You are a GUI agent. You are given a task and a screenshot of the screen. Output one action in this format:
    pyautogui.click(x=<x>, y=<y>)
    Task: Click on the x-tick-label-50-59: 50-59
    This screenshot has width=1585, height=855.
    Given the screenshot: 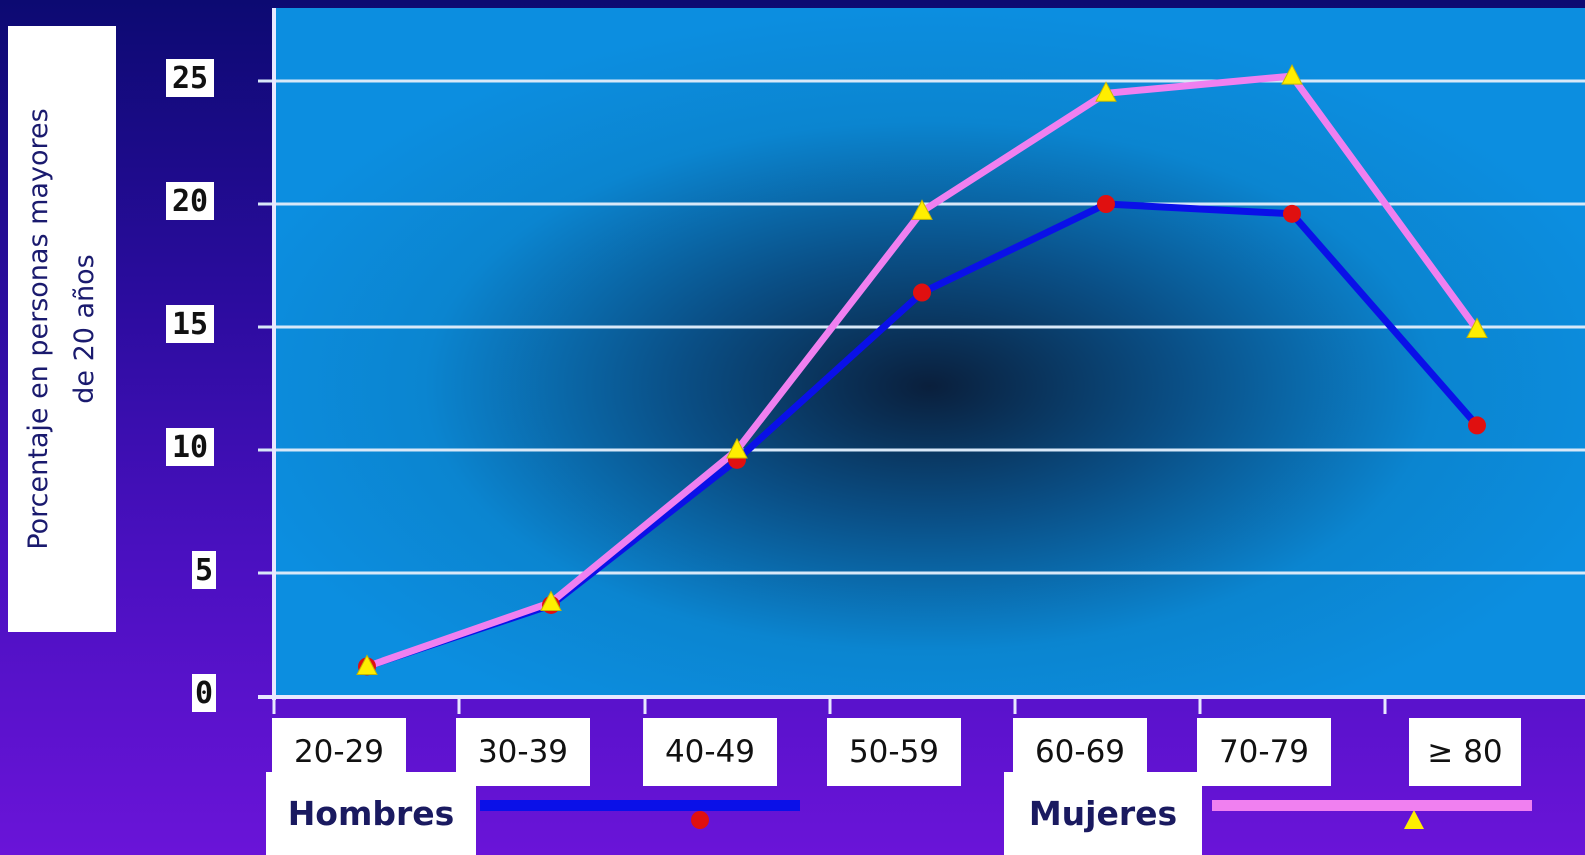 What is the action you would take?
    pyautogui.click(x=894, y=752)
    